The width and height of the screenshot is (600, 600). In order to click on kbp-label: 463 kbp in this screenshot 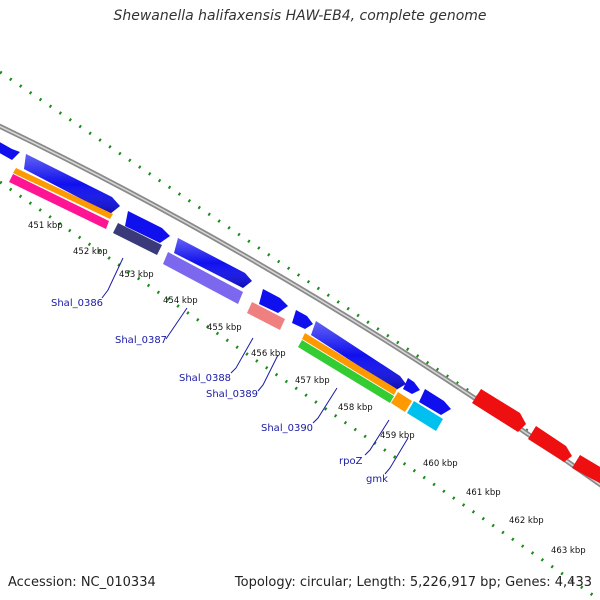, I will do `click(568, 551)`.